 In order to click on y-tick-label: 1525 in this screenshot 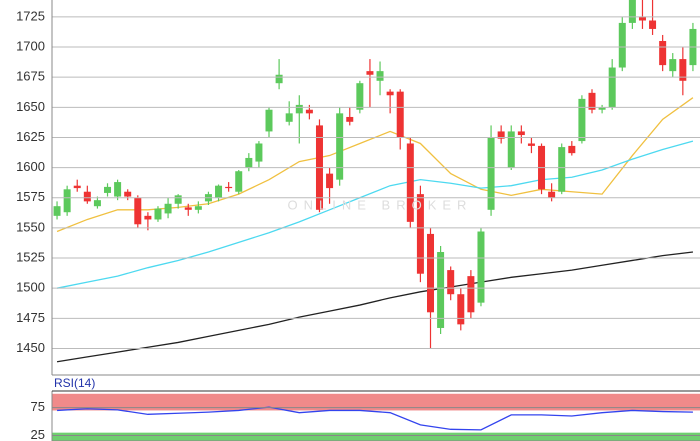, I will do `click(30, 256)`.